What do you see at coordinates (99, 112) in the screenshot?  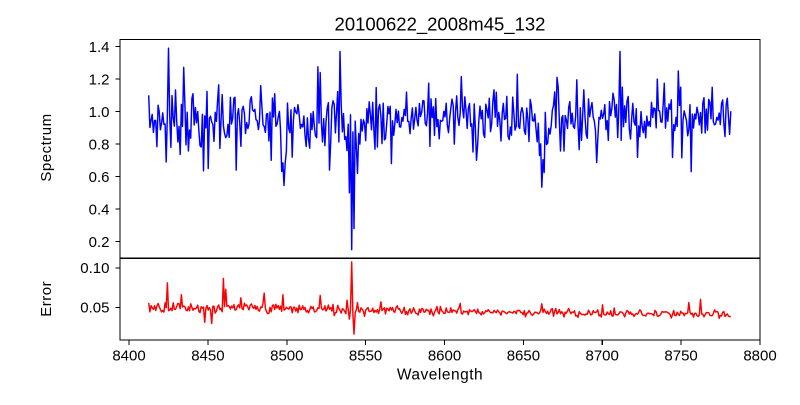 I see `svg-text: 1.0` at bounding box center [99, 112].